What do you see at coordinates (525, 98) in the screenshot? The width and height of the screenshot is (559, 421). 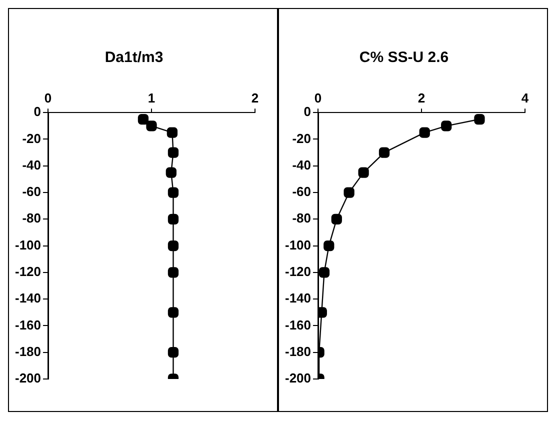 I see `x-tick-label: 4` at bounding box center [525, 98].